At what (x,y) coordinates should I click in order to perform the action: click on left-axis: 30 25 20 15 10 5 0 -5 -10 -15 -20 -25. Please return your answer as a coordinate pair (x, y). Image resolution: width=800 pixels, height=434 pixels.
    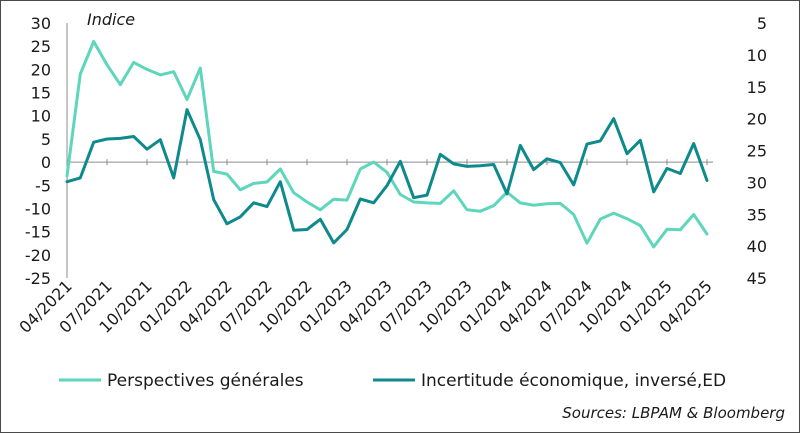
    Looking at the image, I should click on (38, 151).